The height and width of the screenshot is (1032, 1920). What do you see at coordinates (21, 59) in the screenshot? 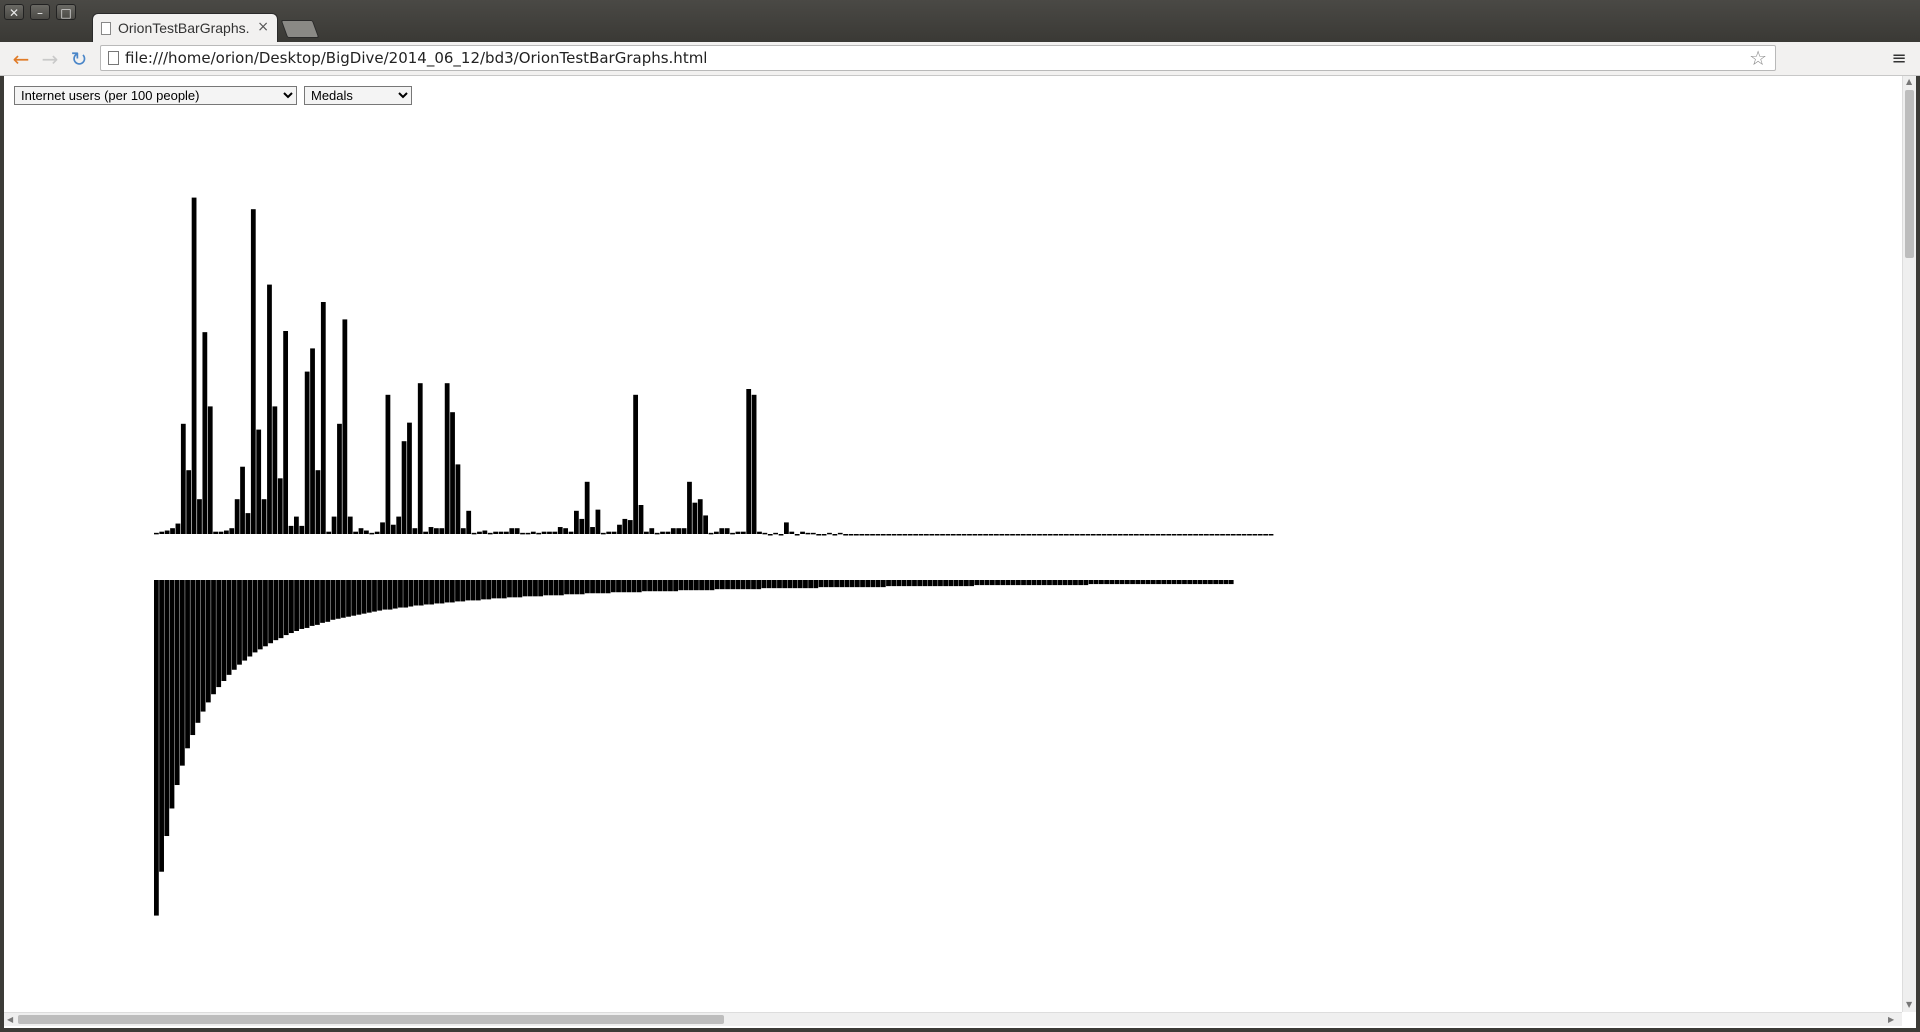
I see `back-icon: ←` at bounding box center [21, 59].